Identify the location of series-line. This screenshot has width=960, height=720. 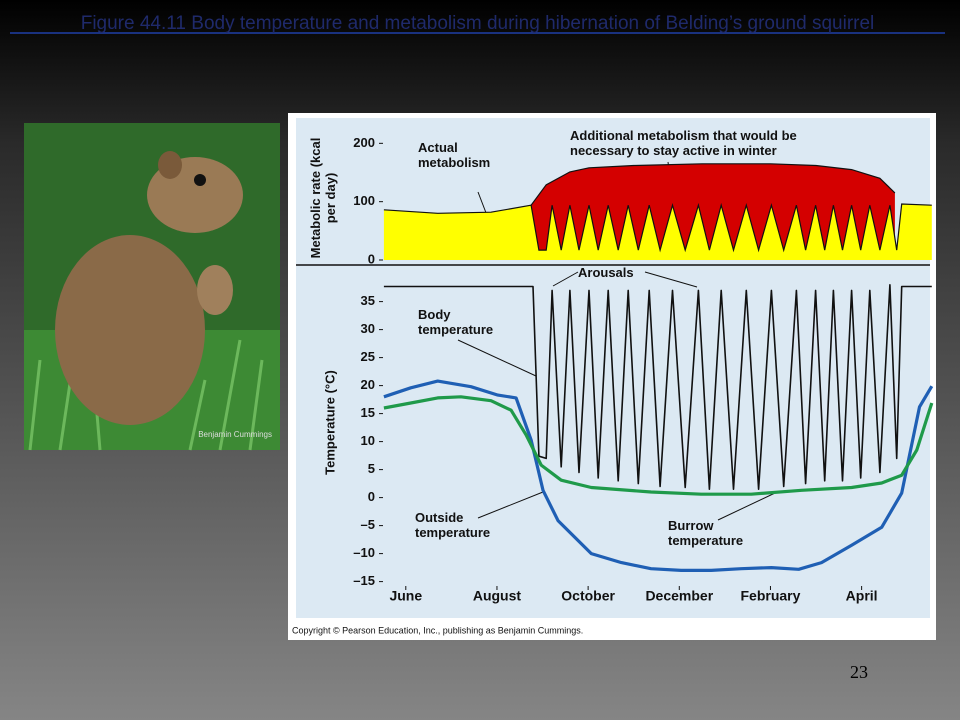
(658, 445).